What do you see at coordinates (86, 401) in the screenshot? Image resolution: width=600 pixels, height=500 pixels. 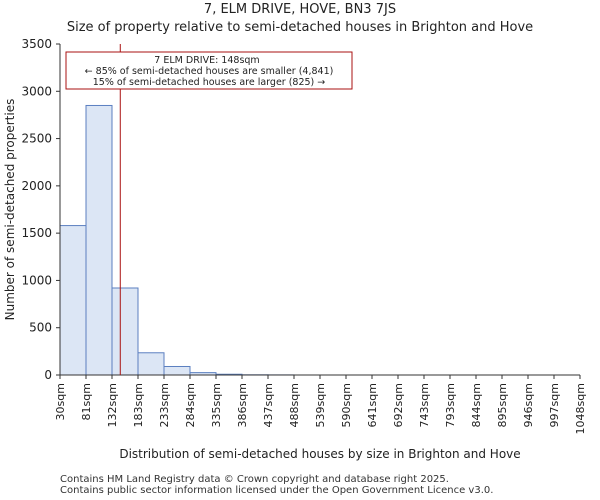 I see `x-tick-label: 81sqm` at bounding box center [86, 401].